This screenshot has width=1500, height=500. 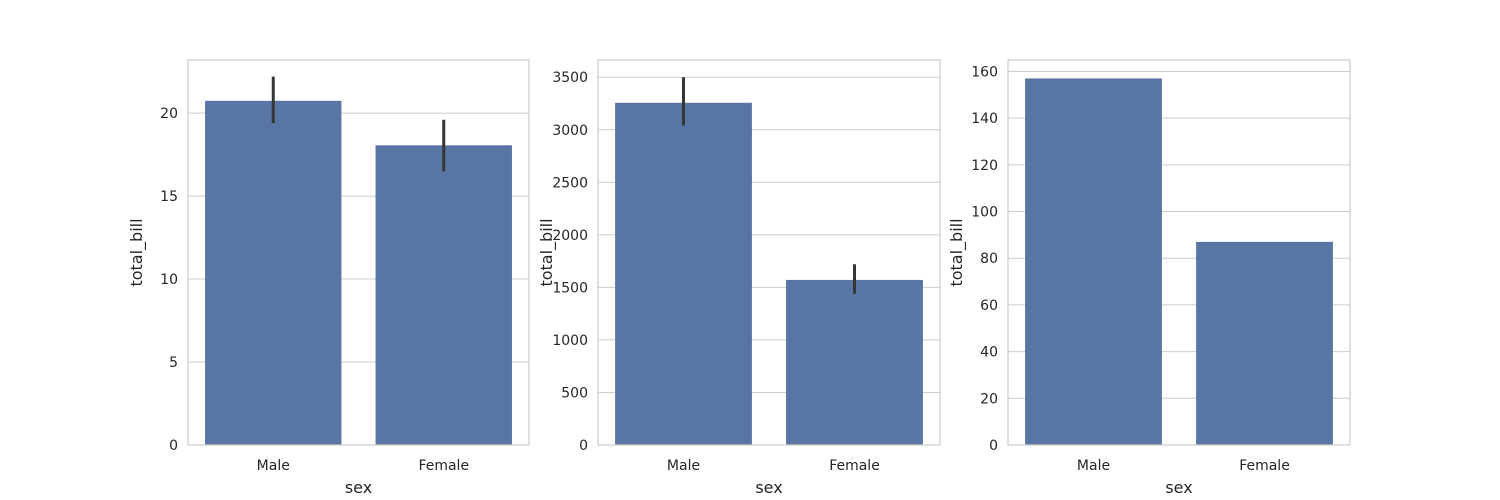 What do you see at coordinates (570, 236) in the screenshot?
I see `y-tick-label: 2000` at bounding box center [570, 236].